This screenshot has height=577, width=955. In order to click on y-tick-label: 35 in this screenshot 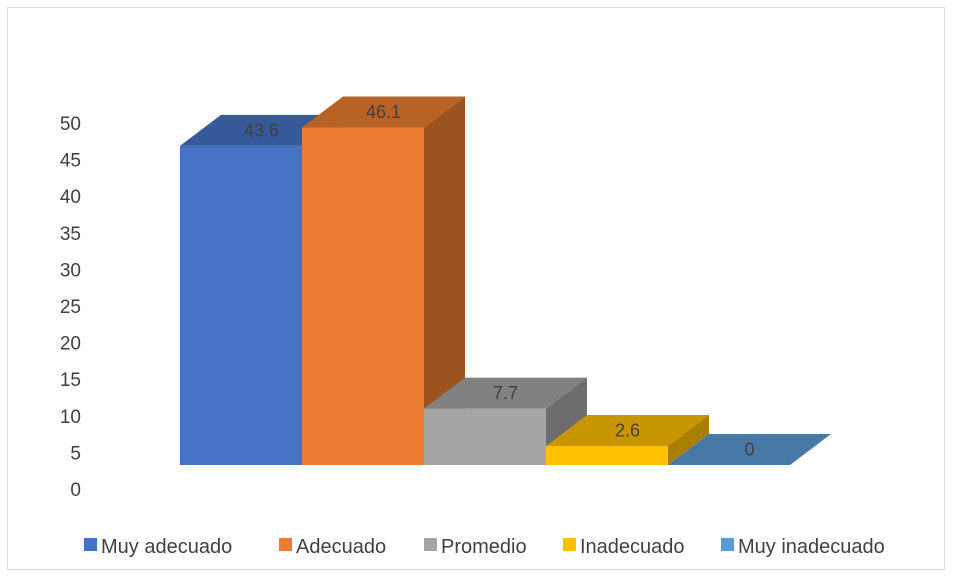, I will do `click(70, 234)`.